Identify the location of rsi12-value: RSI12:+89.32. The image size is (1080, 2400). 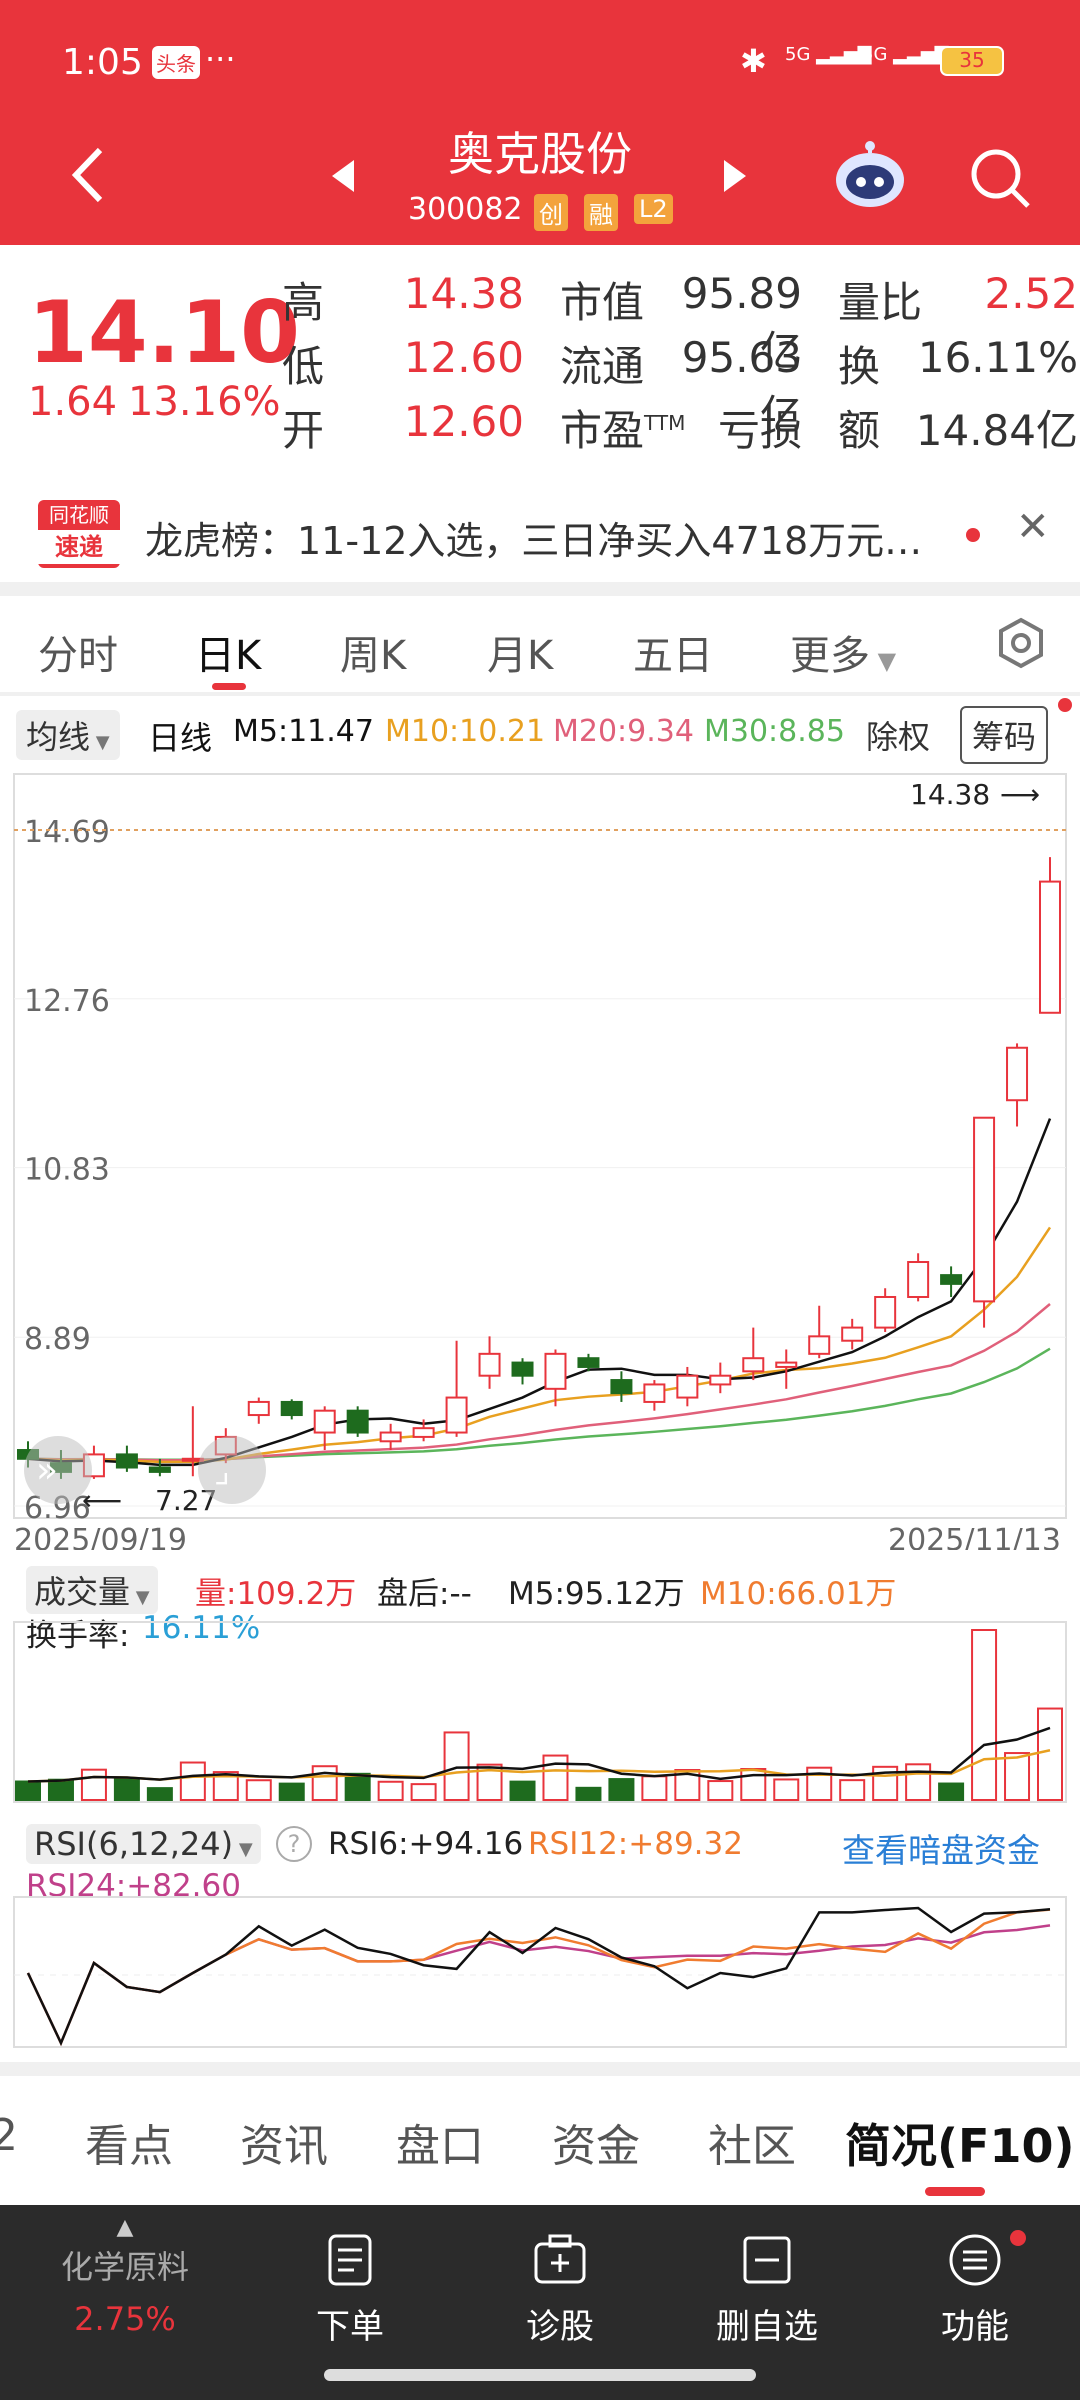
(635, 1844).